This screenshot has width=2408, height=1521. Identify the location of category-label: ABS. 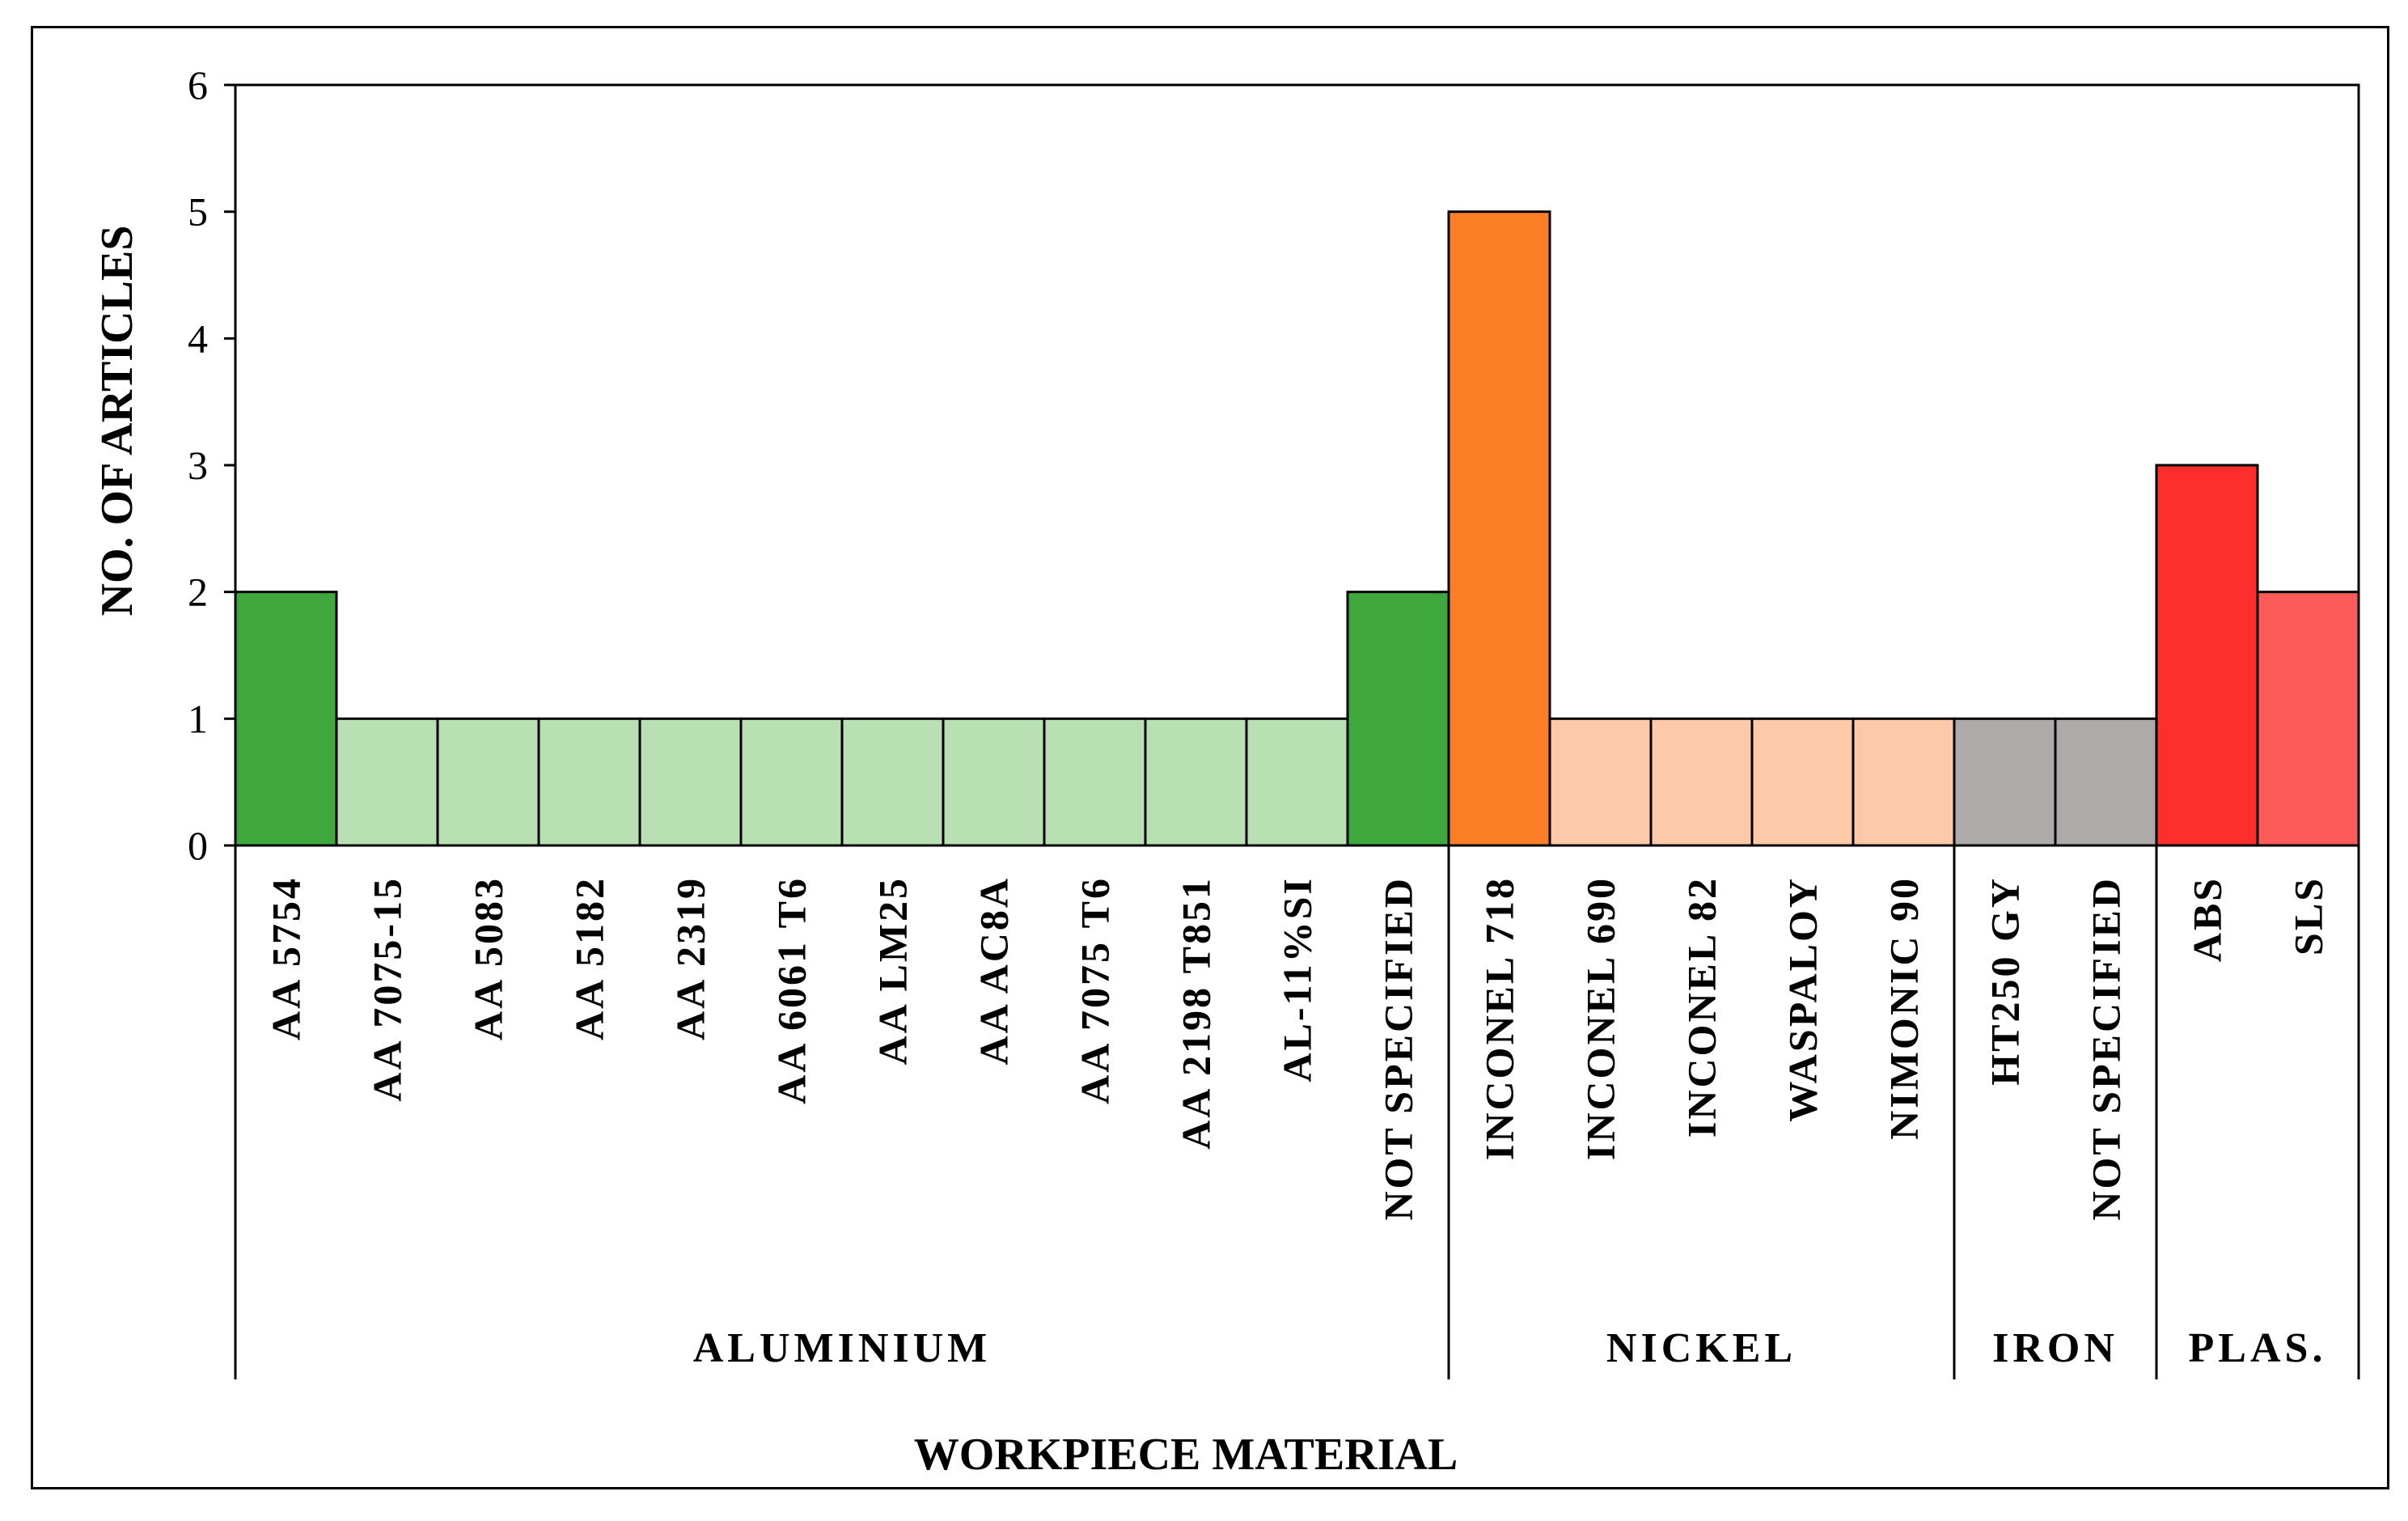
(2207, 919).